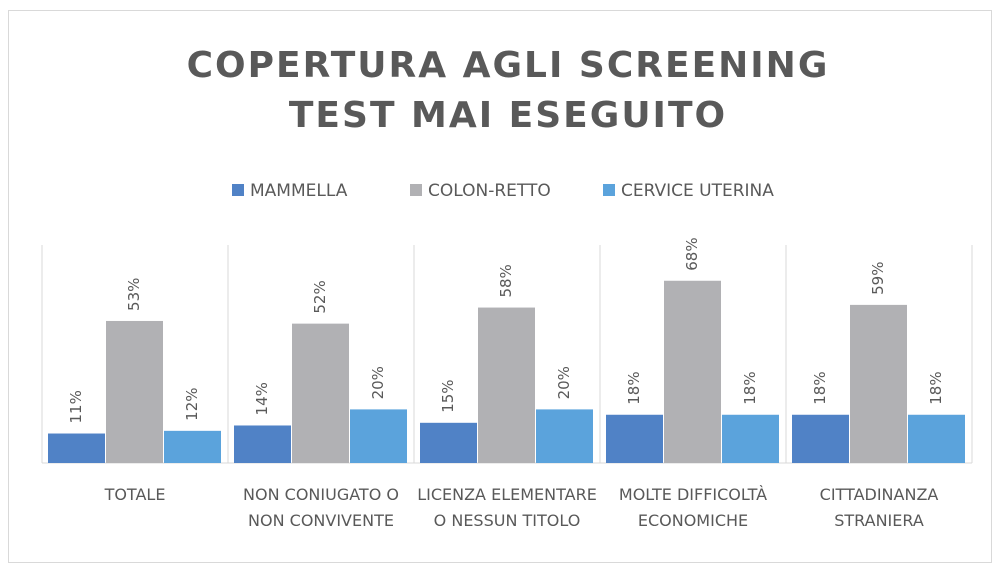  What do you see at coordinates (448, 395) in the screenshot?
I see `data-label: 15%` at bounding box center [448, 395].